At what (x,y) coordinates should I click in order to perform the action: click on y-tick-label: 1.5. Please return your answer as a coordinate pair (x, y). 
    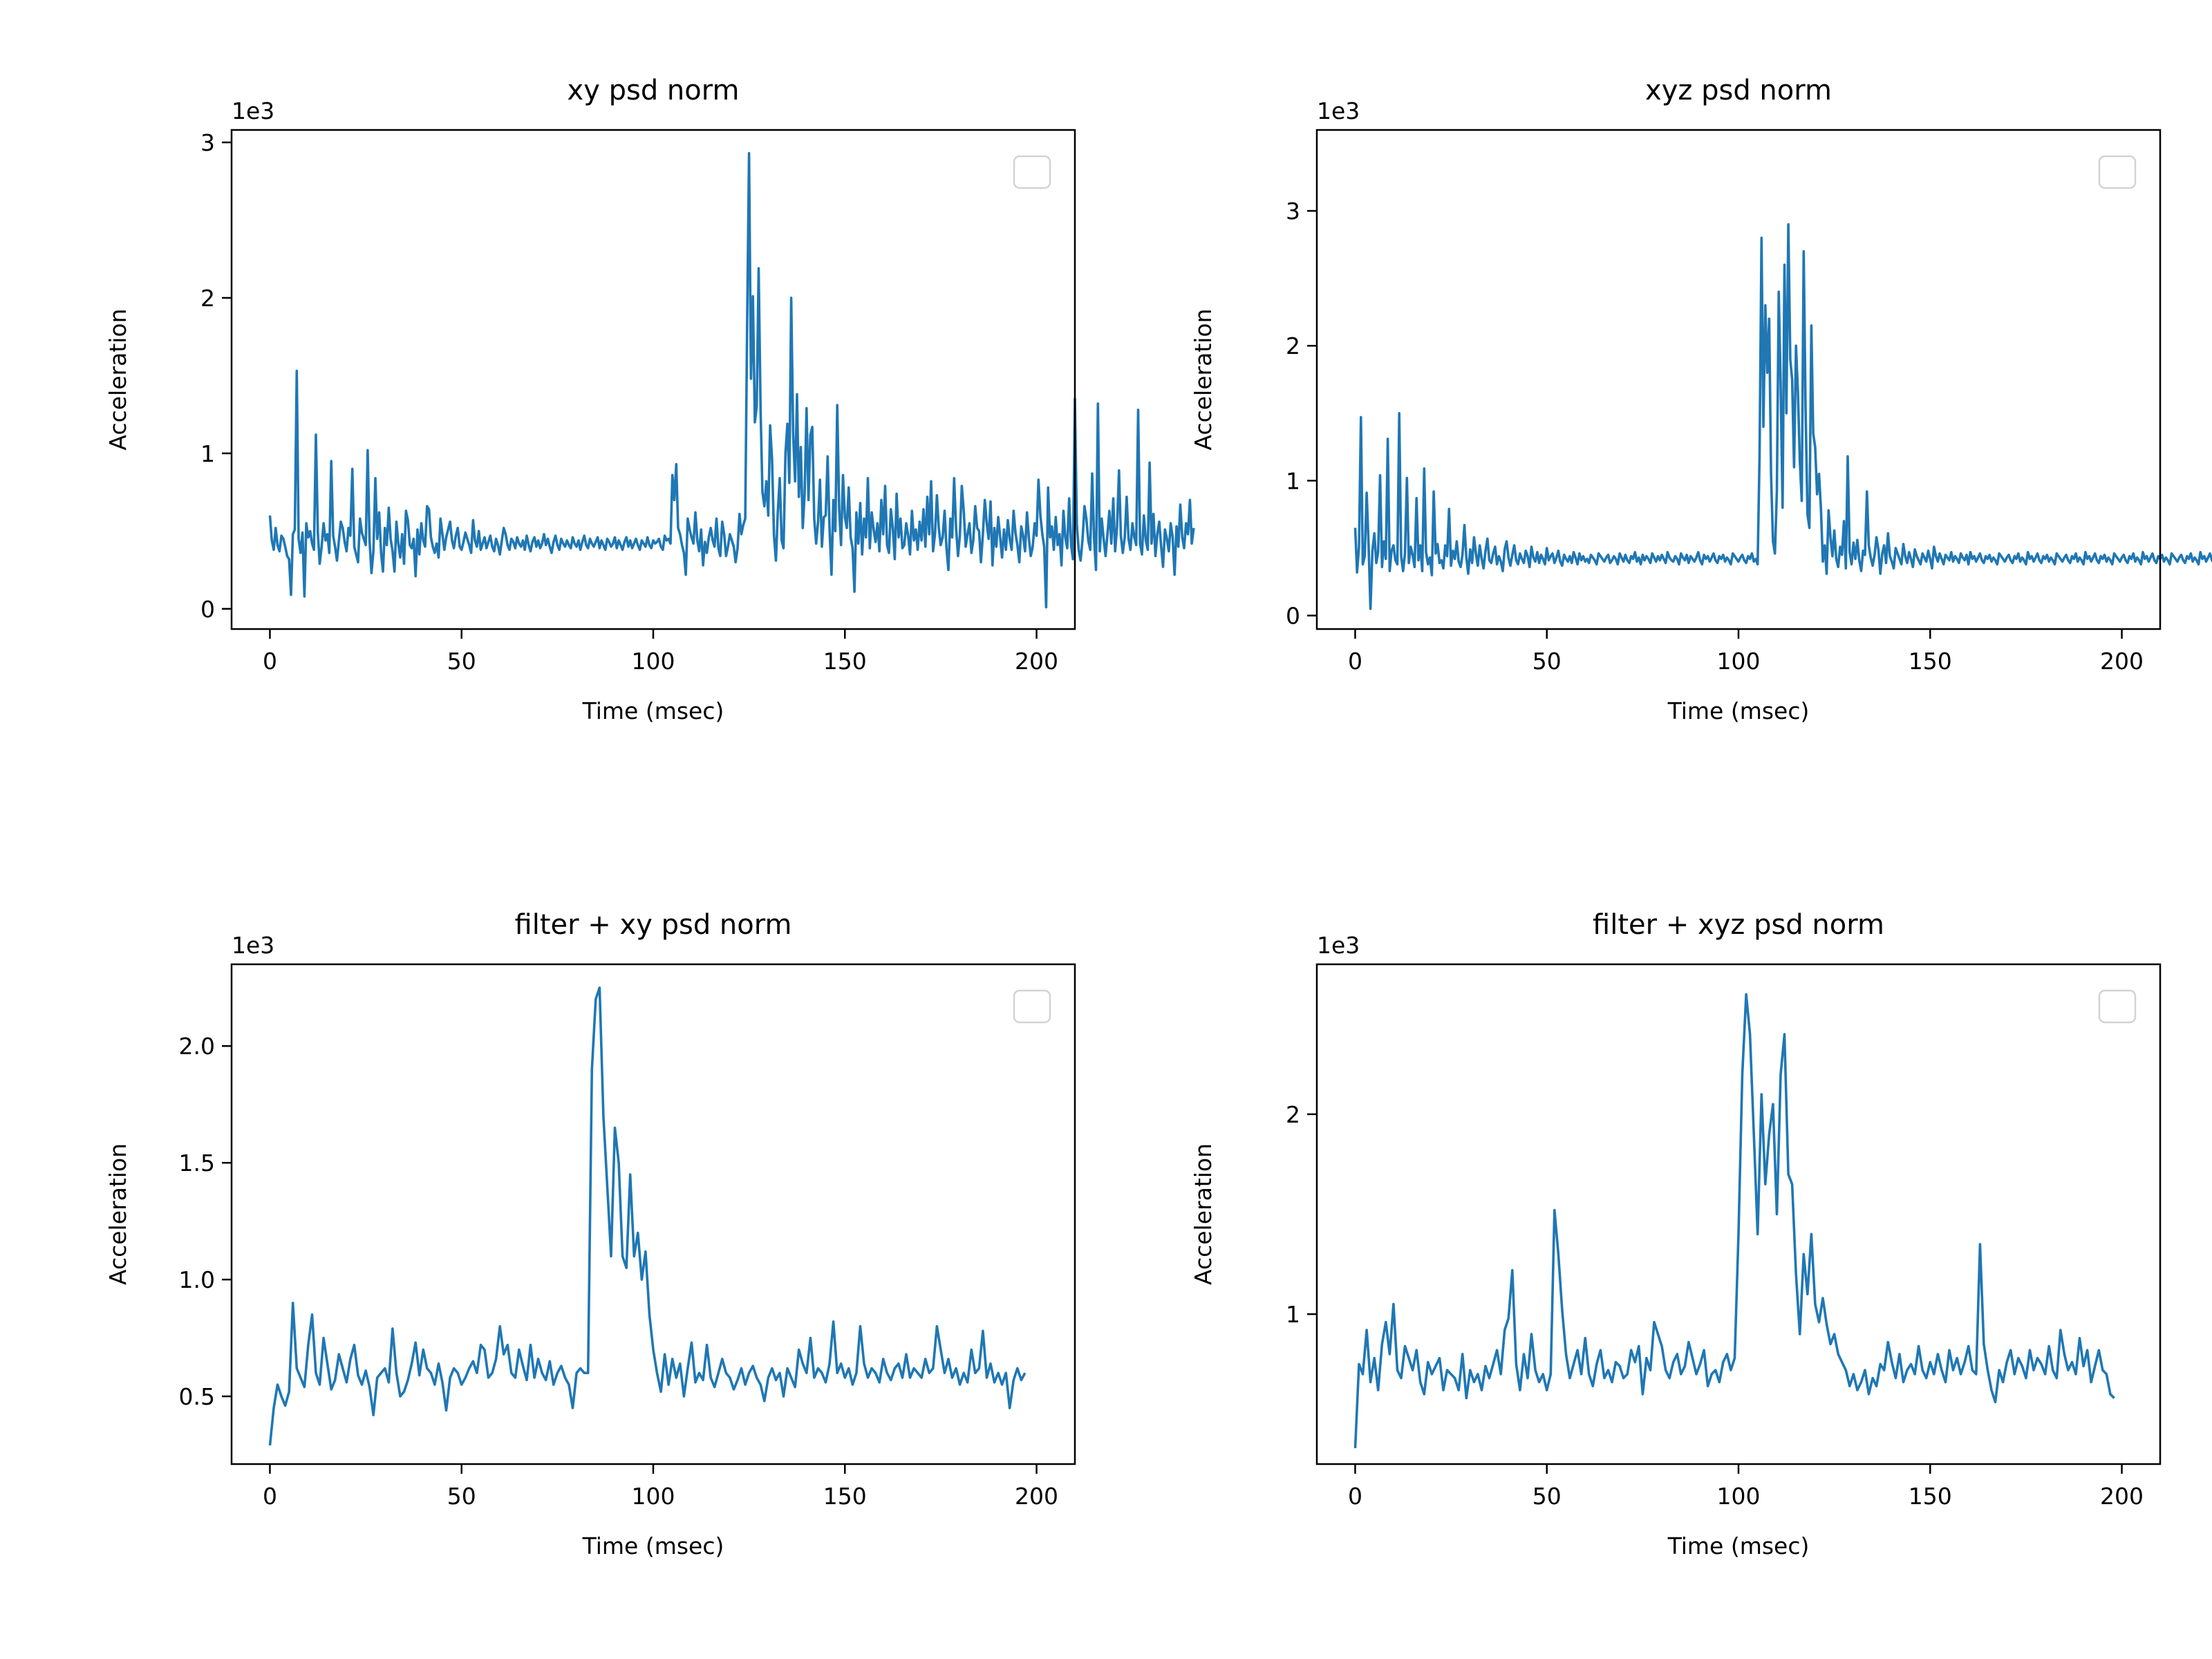
    Looking at the image, I should click on (197, 1163).